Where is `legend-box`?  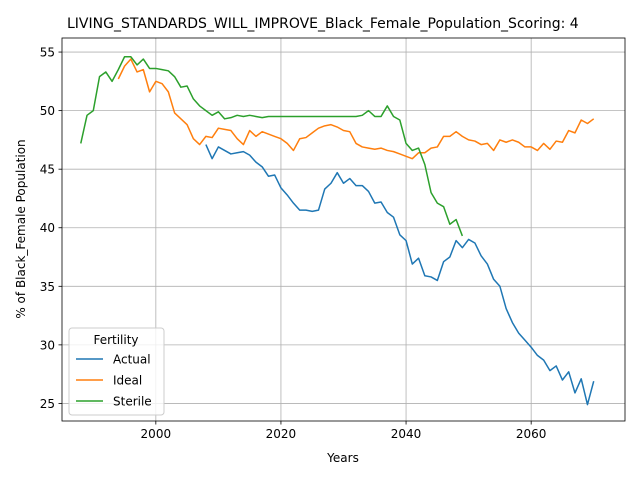
legend-box is located at coordinates (116, 371).